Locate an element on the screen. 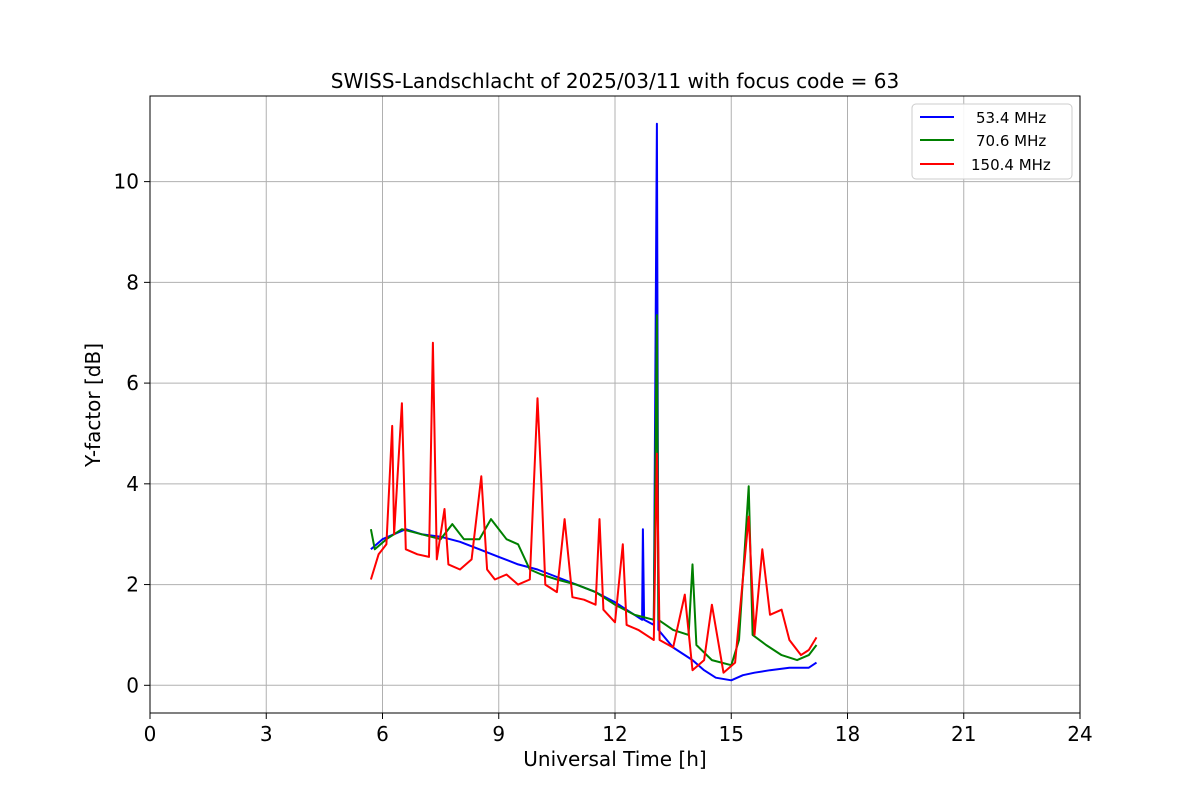 The image size is (1200, 800). y-tick-label: 6 is located at coordinates (132, 383).